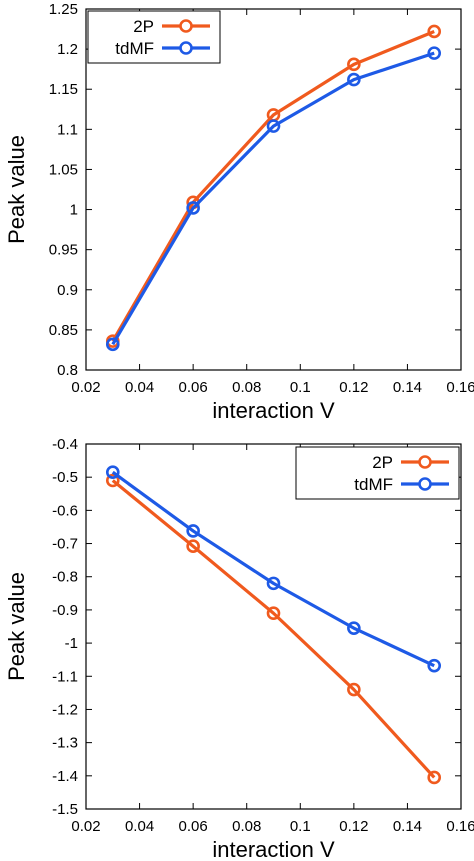 This screenshot has height=861, width=474. What do you see at coordinates (65, 577) in the screenshot?
I see `y-tick-label: -0.8` at bounding box center [65, 577].